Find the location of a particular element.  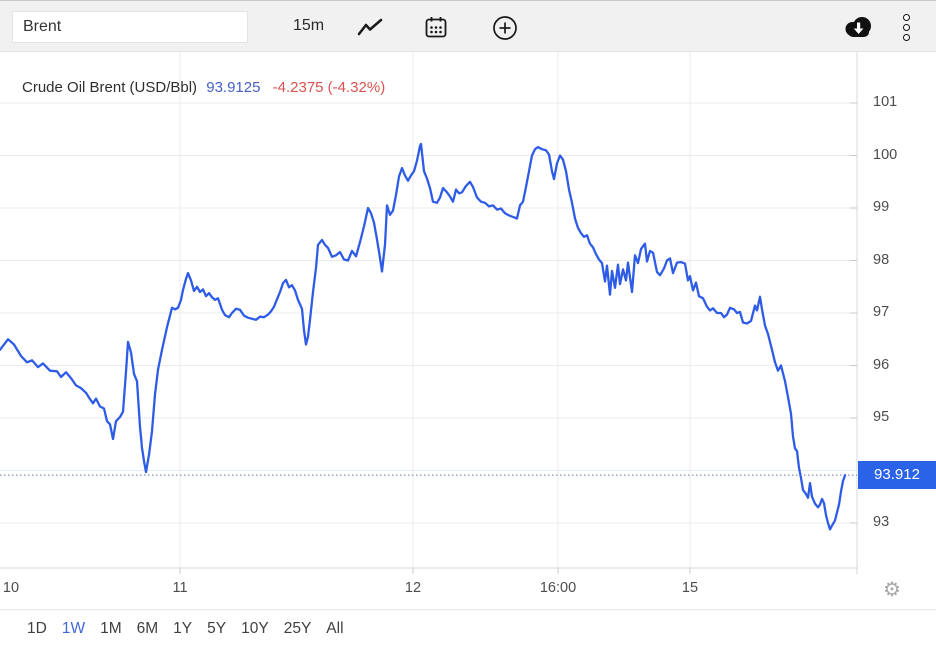

y-axis-label: 95 is located at coordinates (881, 417).